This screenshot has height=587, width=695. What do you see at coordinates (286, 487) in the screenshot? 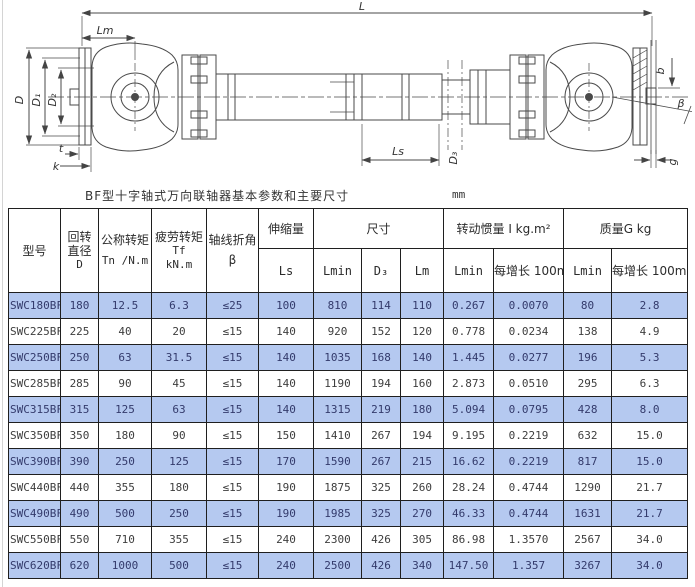
I see `value-cell: 190` at bounding box center [286, 487].